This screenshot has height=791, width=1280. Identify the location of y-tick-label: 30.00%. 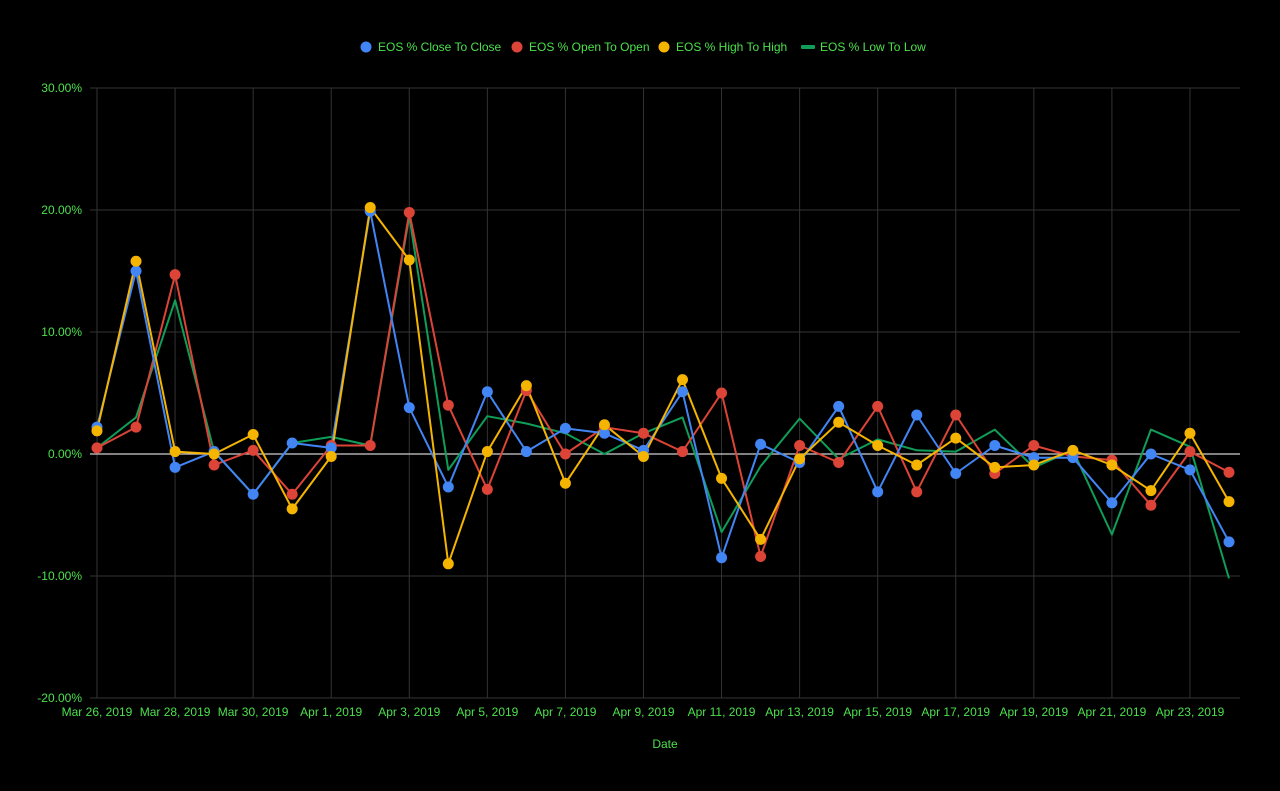
(61, 88).